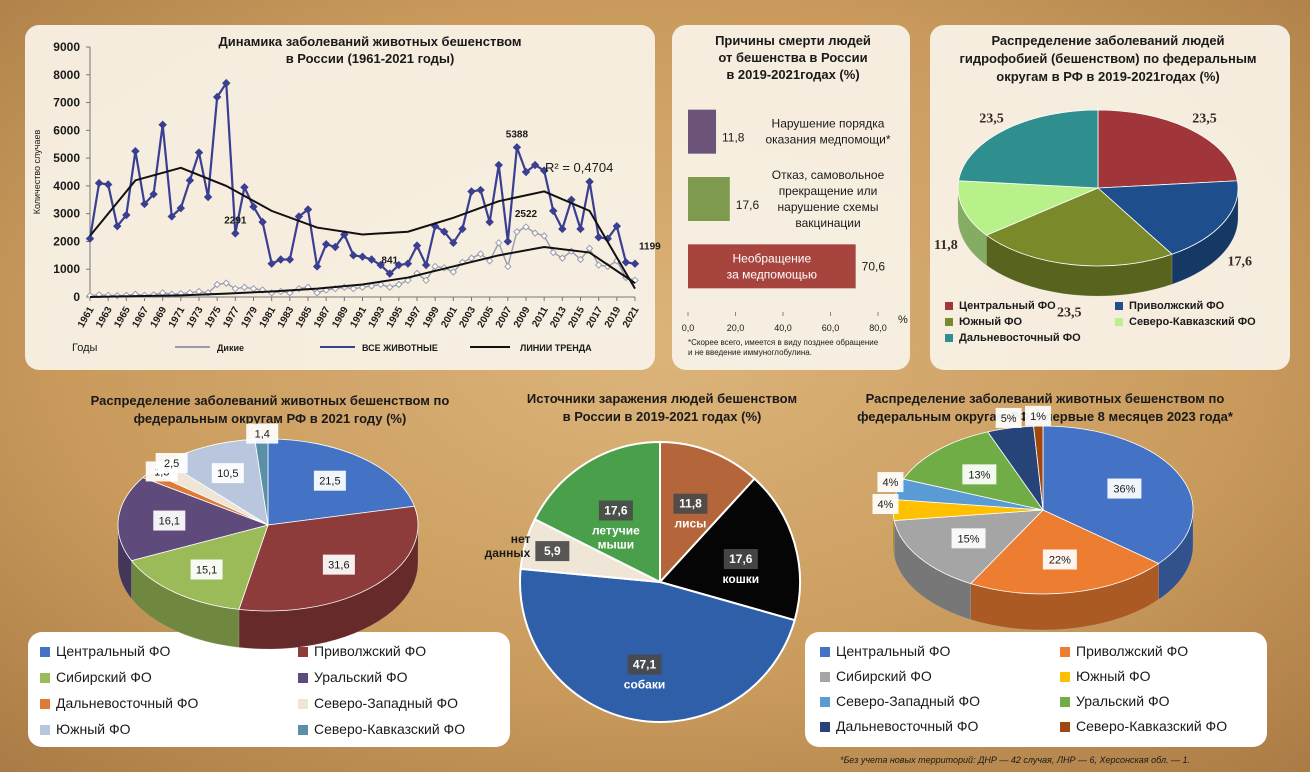  I want to click on category-label: нарушение схемы, so click(828, 207).